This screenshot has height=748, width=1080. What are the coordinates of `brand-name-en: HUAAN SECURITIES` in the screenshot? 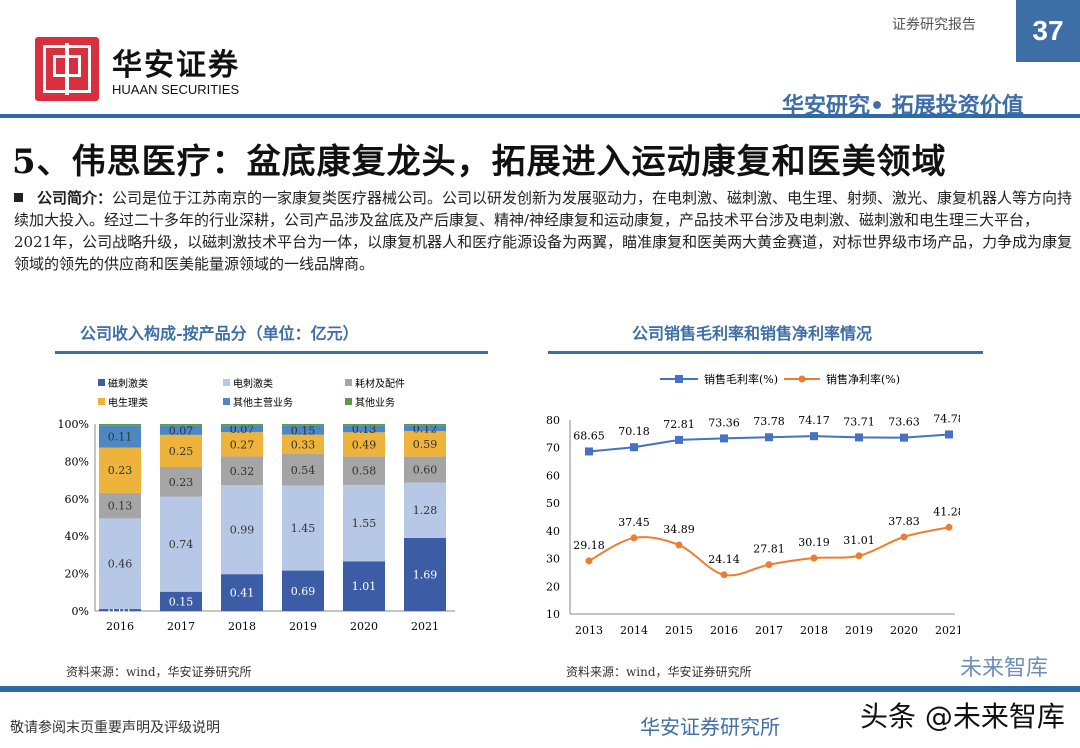 It's located at (176, 89).